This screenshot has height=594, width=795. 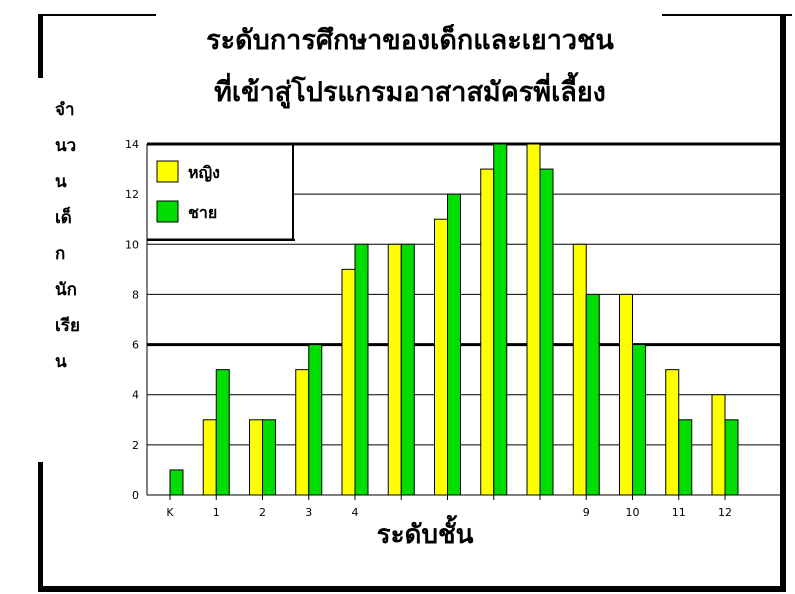 What do you see at coordinates (40, 46) in the screenshot?
I see `frame-left-upper` at bounding box center [40, 46].